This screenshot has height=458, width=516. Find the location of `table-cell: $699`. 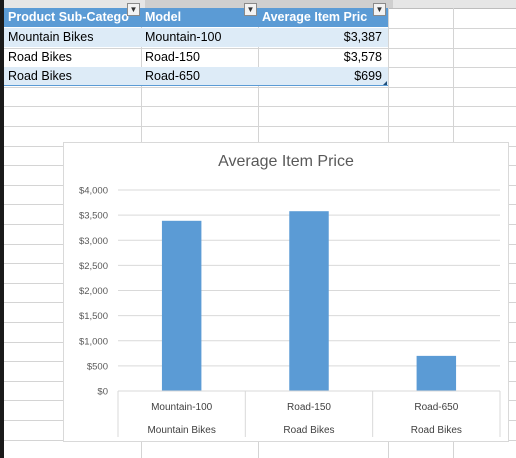

table-cell: $699 is located at coordinates (323, 76).